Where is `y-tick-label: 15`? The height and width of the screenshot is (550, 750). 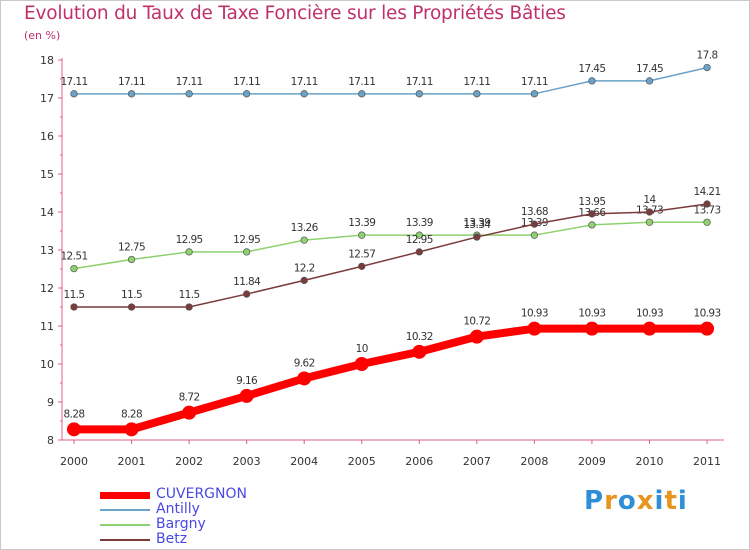
y-tick-label: 15 is located at coordinates (47, 174).